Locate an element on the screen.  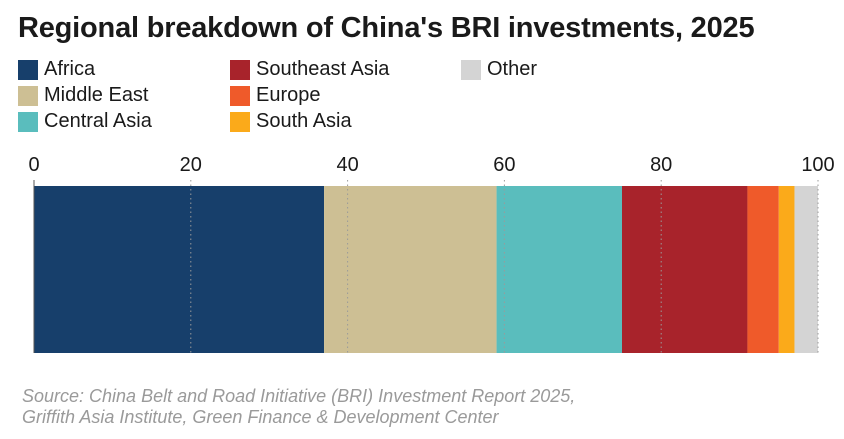
tick-label: 0 is located at coordinates (33, 165).